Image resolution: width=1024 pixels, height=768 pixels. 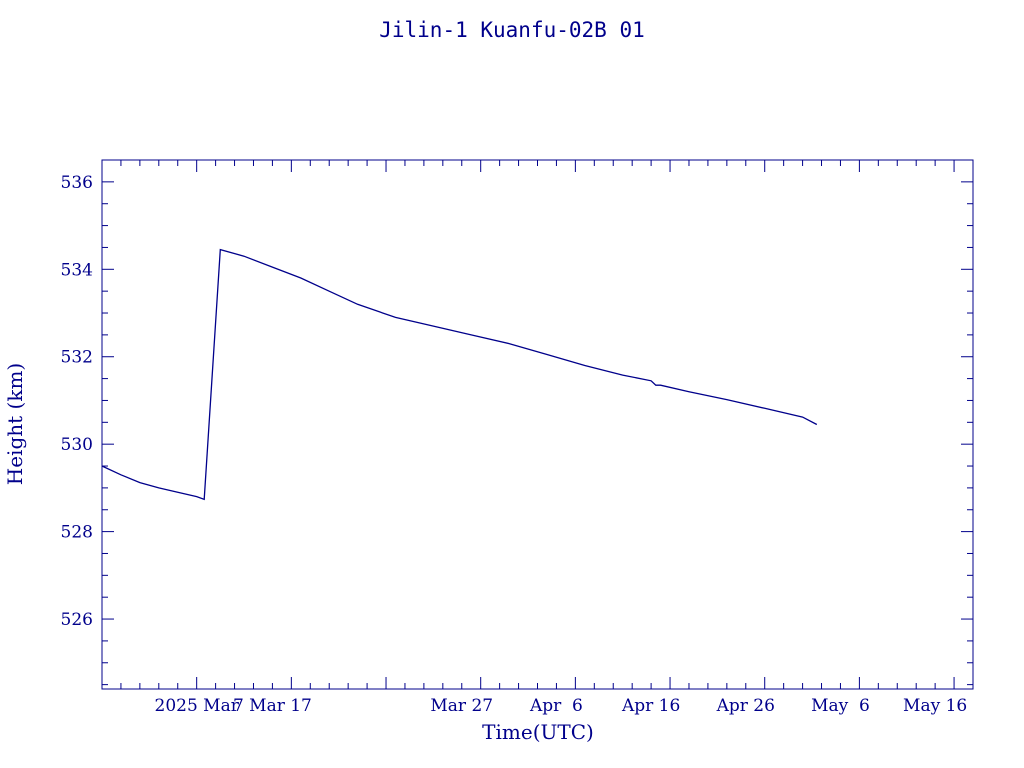 What do you see at coordinates (556, 706) in the screenshot?
I see `x-tick-label: Apr 6` at bounding box center [556, 706].